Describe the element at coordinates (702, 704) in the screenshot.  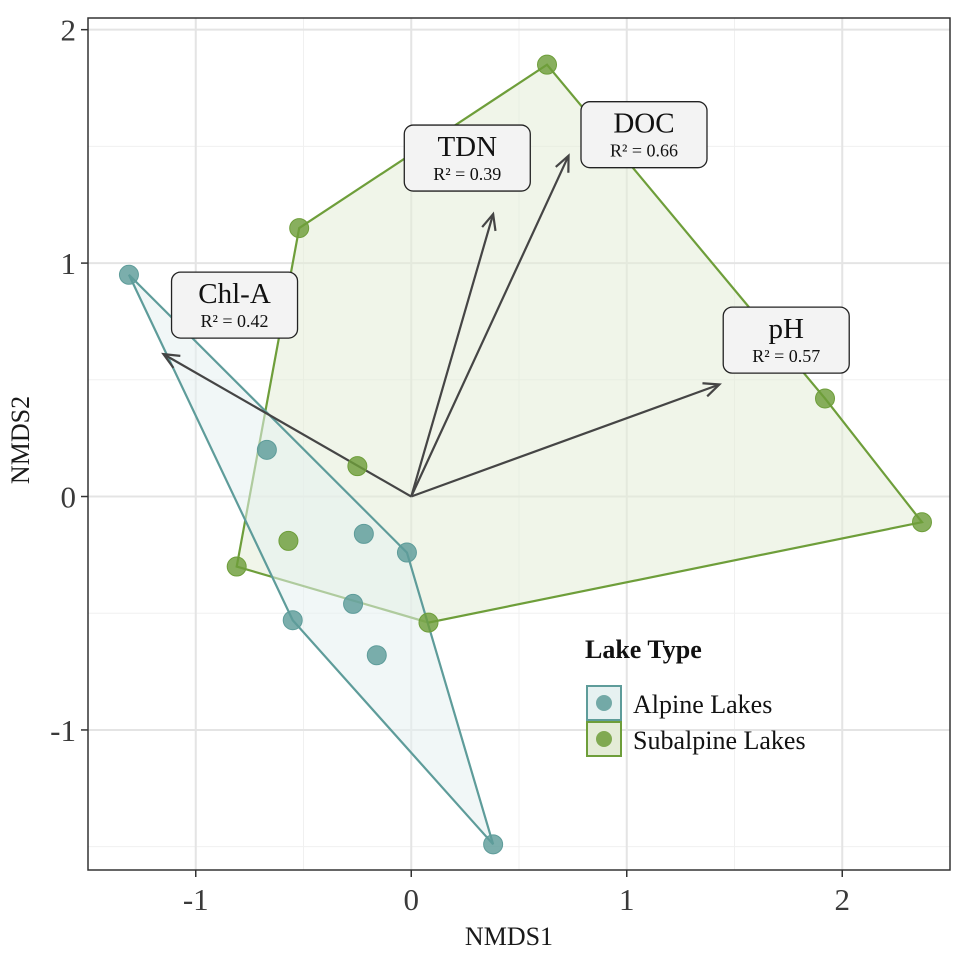
I see `legend-label: Alpine Lakes` at that location.